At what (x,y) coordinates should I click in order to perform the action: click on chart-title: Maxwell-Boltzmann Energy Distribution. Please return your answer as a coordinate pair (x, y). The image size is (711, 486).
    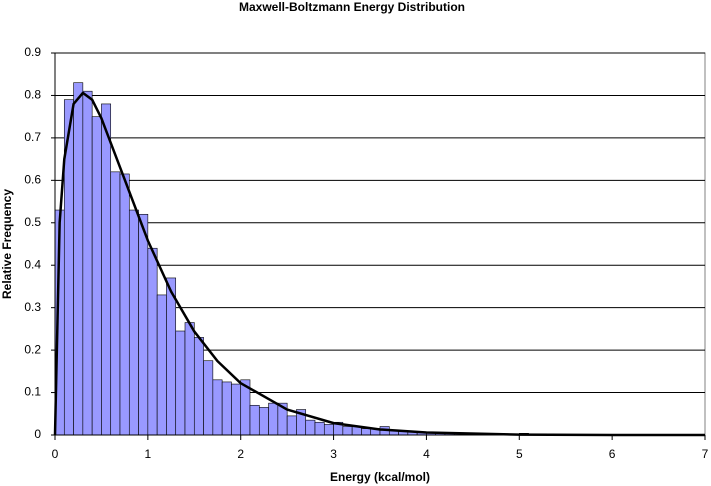
    Looking at the image, I should click on (352, 7).